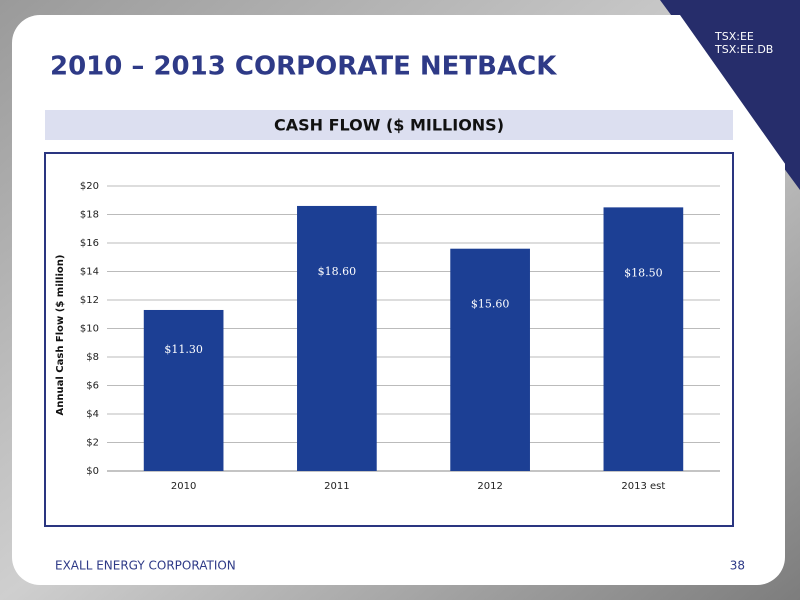  I want to click on x-tick-label: 2011, so click(336, 486).